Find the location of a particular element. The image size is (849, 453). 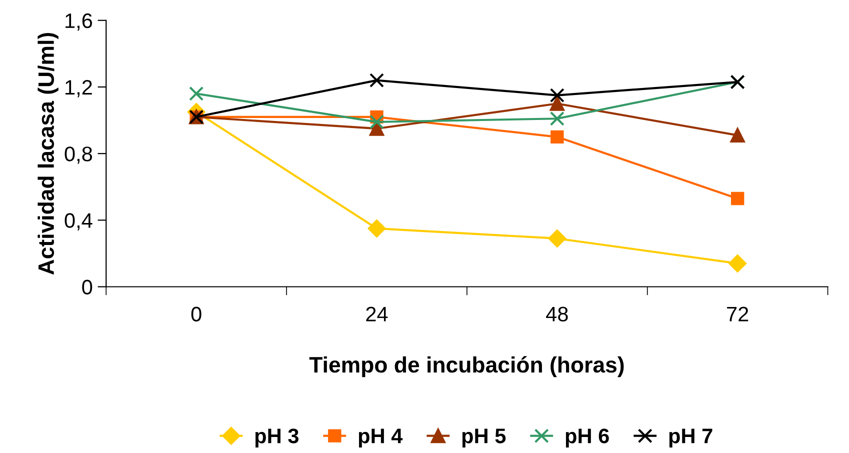

x-tick-label: 48 is located at coordinates (557, 314).